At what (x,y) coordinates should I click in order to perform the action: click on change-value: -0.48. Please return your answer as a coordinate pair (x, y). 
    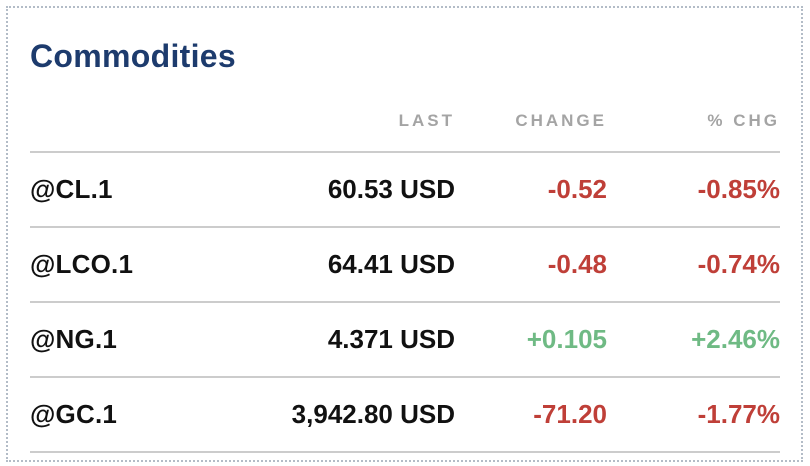
    Looking at the image, I should click on (577, 264).